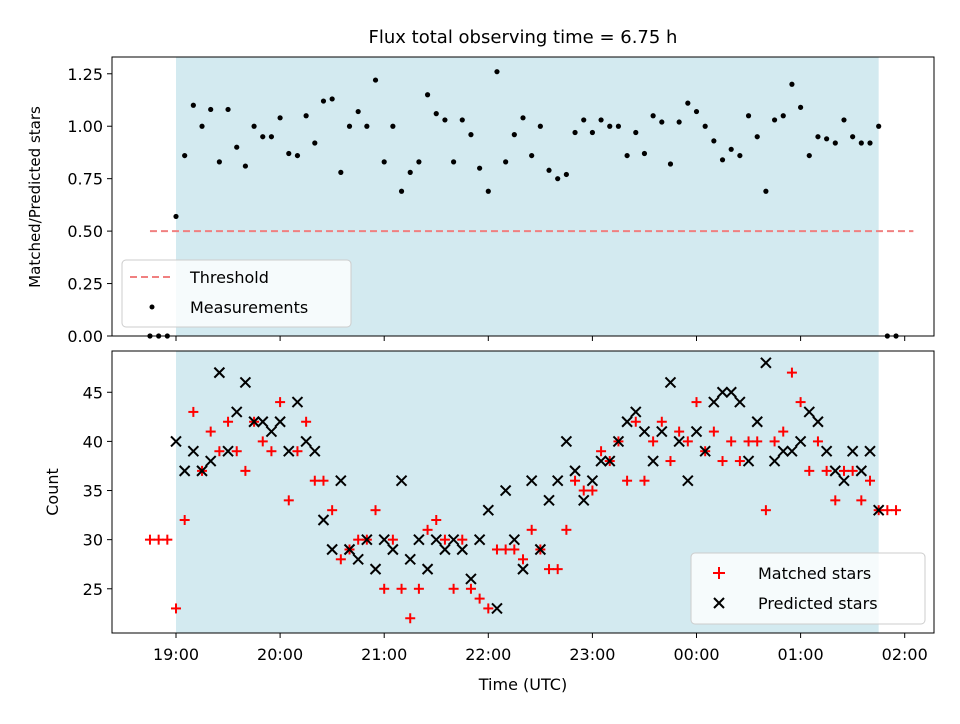 The image size is (960, 724). I want to click on x-tick-label: 01:00, so click(801, 654).